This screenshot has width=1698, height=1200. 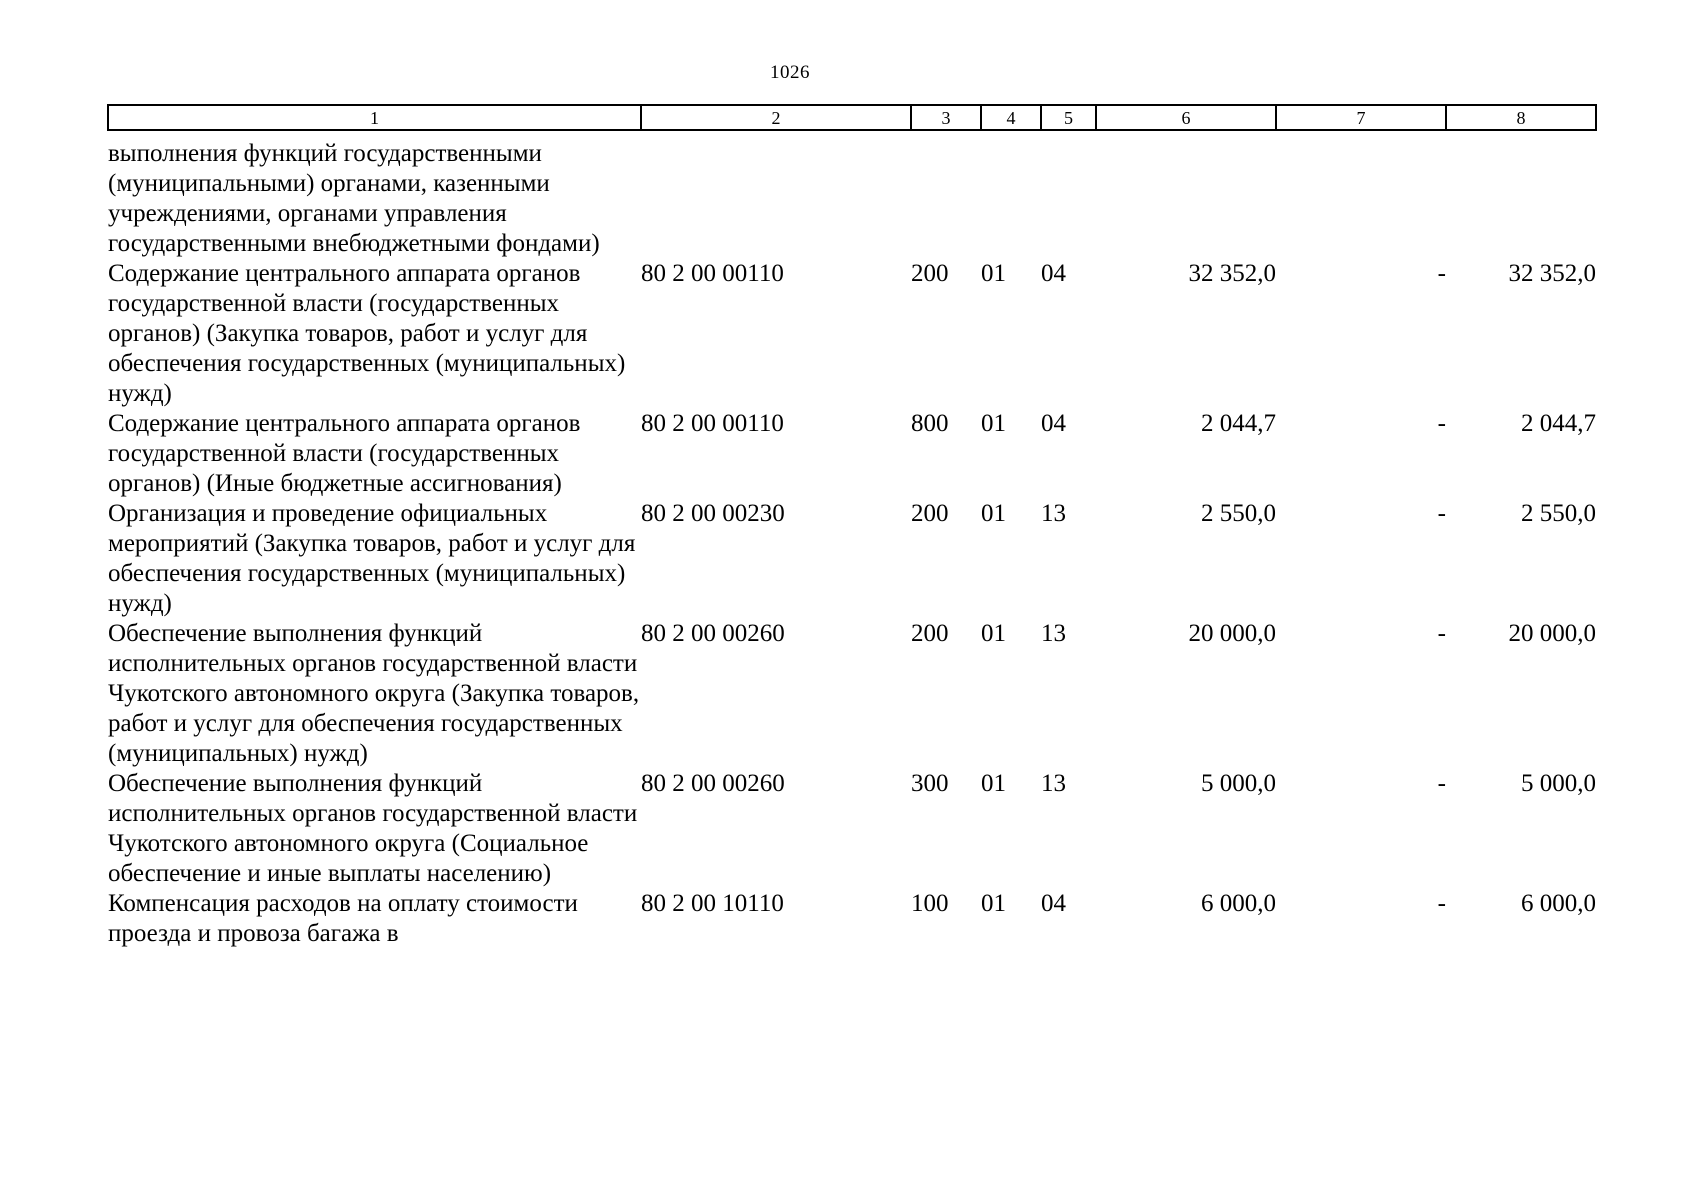 I want to click on cell-amount-net: 6 000,0, so click(x=1558, y=903).